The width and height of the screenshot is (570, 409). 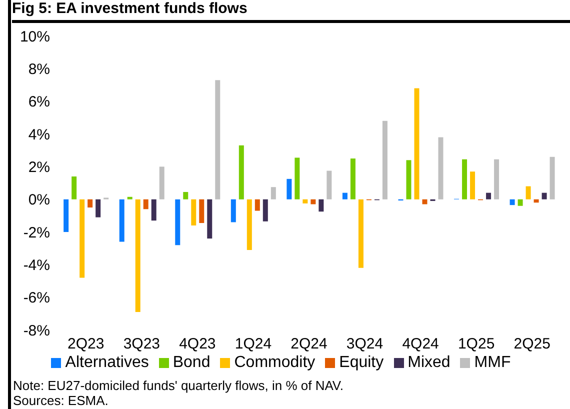 What do you see at coordinates (275, 362) in the screenshot?
I see `legend-label: Commodity` at bounding box center [275, 362].